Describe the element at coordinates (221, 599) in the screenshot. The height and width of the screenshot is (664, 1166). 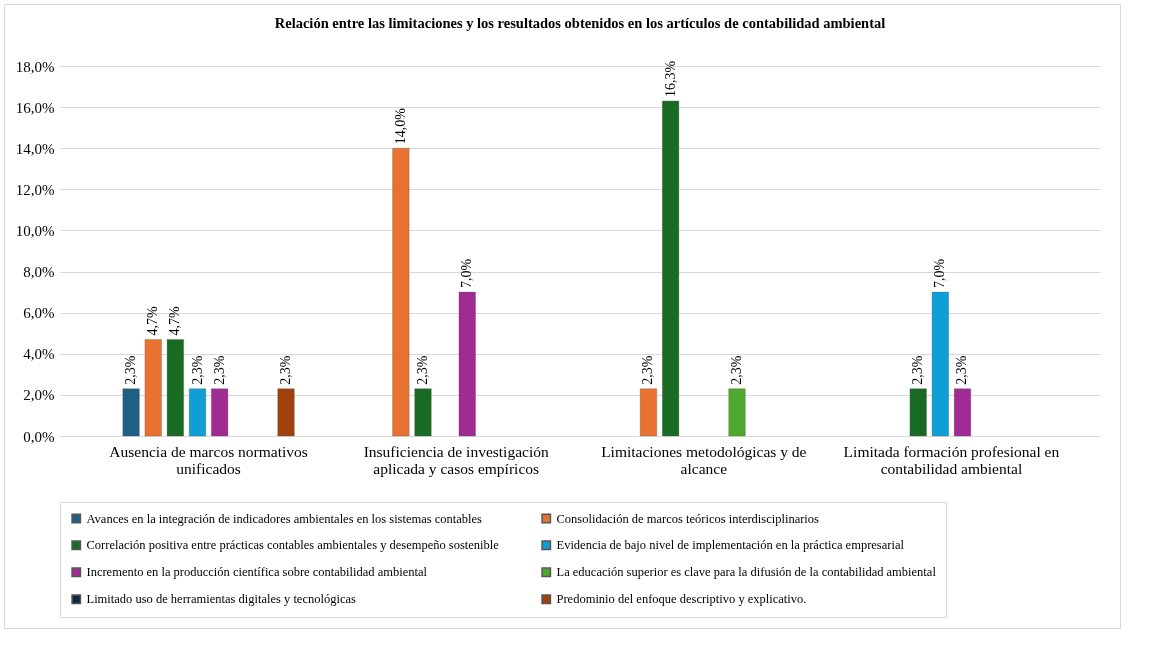
I see `legend-label: Limitado uso de herramientas digitales y tecnológicas` at that location.